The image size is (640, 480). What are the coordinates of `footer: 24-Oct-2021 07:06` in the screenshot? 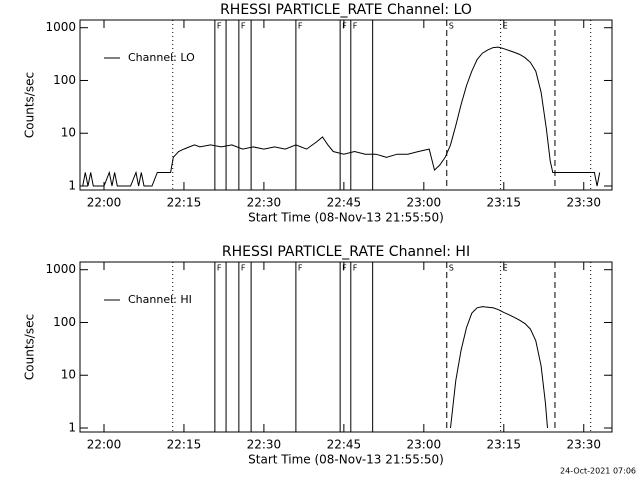 It's located at (598, 471).